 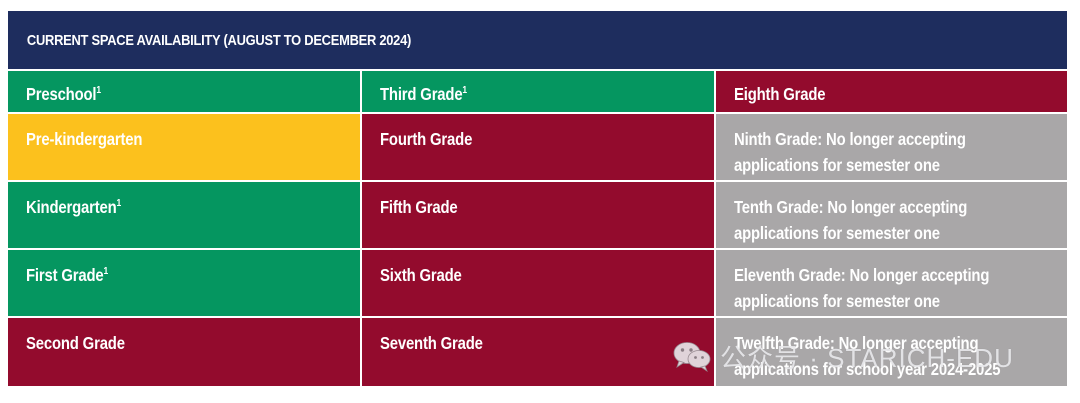 I want to click on grade-label: Second Grade, so click(x=75, y=343).